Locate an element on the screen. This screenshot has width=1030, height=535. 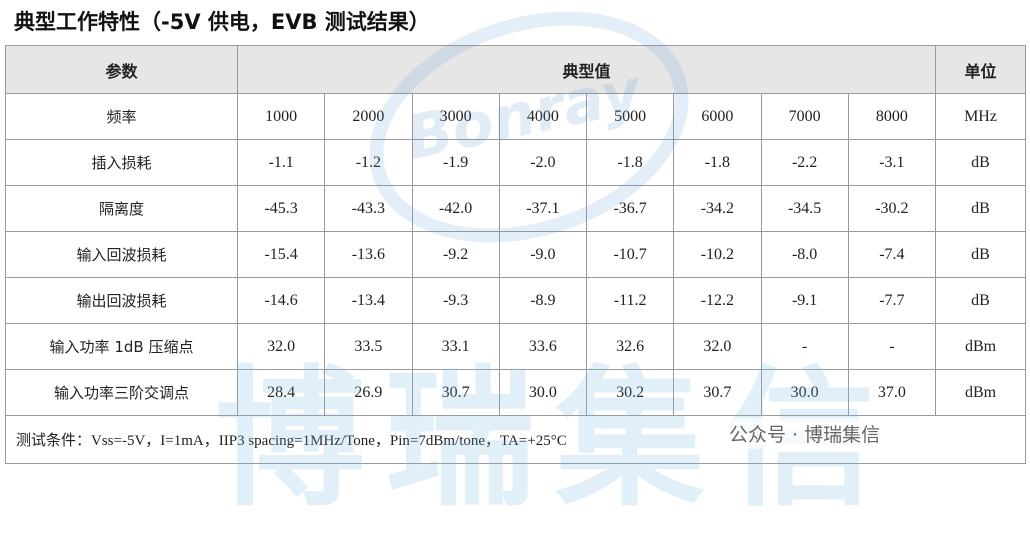
value-cell: 8000 is located at coordinates (892, 116).